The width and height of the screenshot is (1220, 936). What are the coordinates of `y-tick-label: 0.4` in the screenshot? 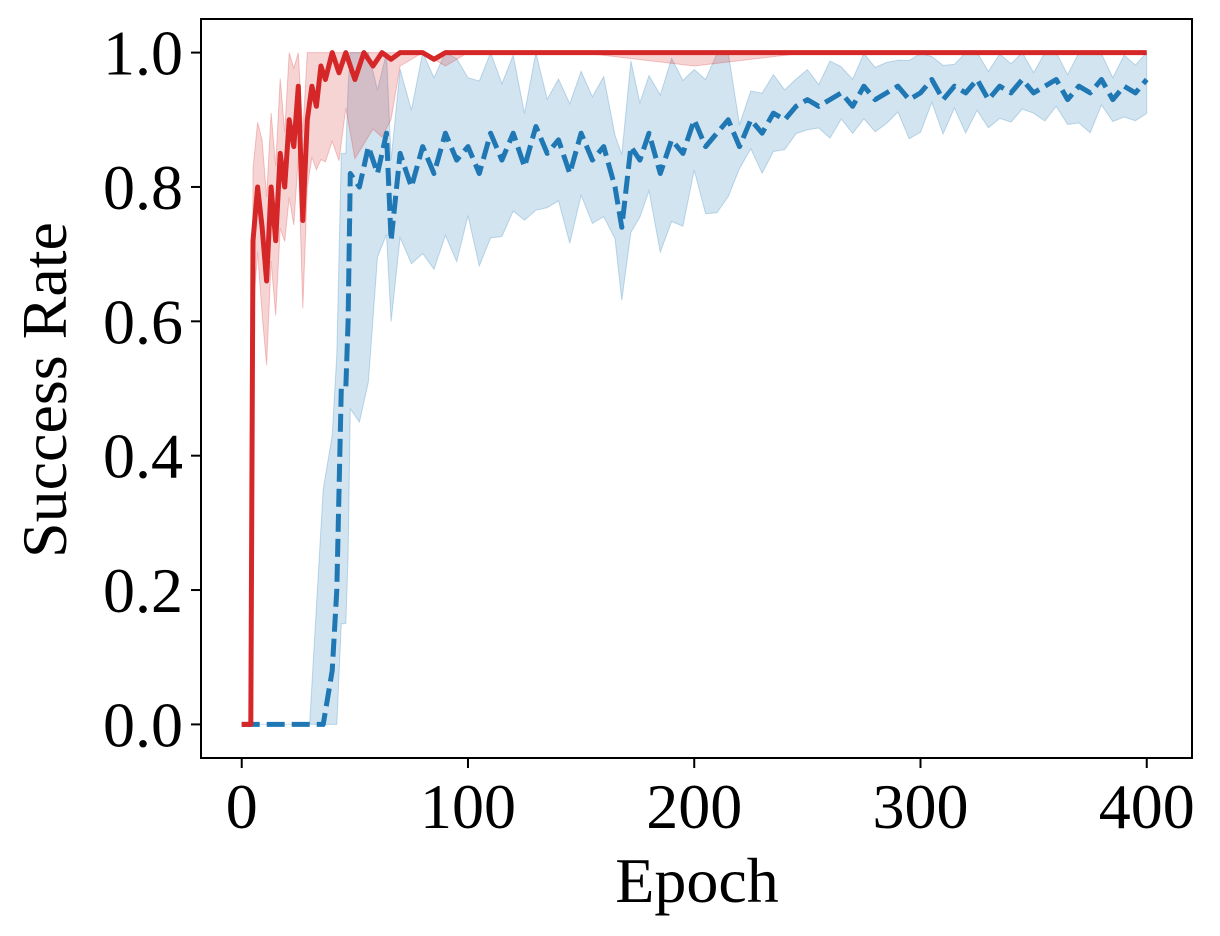 It's located at (143, 456).